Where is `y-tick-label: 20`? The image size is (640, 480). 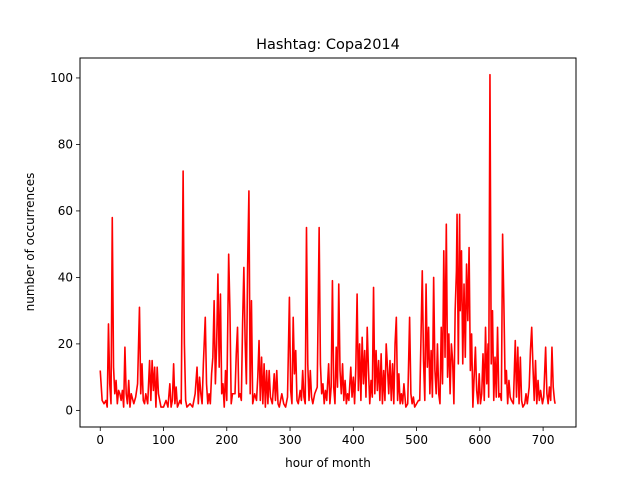 y-tick-label: 20 is located at coordinates (65, 344).